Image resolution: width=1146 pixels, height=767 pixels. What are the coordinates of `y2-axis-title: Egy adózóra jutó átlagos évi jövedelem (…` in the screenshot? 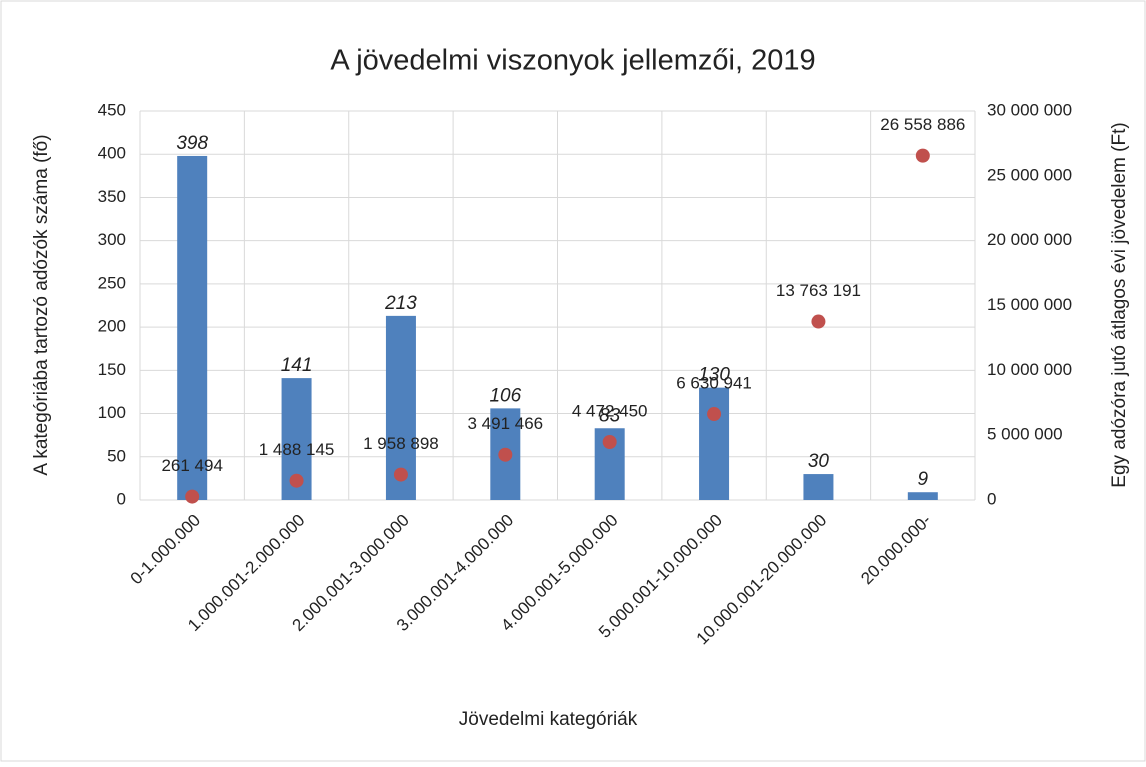 It's located at (1119, 304).